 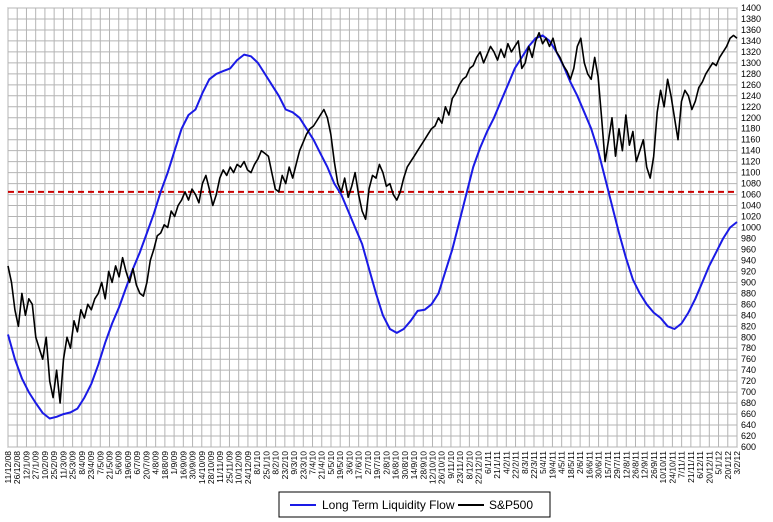 What do you see at coordinates (313, 463) in the screenshot?
I see `x-tick-label: 7/4/10` at bounding box center [313, 463].